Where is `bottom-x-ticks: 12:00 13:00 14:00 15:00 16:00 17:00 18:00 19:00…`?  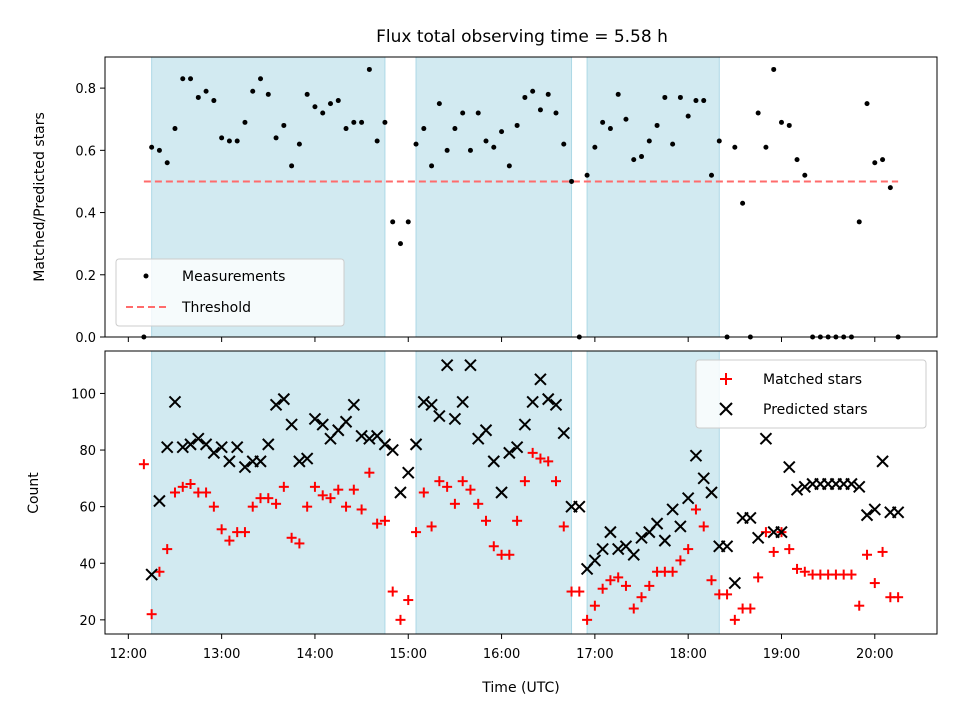
bottom-x-ticks: 12:00 13:00 14:00 15:00 16:00 17:00 18:00 19:00… is located at coordinates (502, 648).